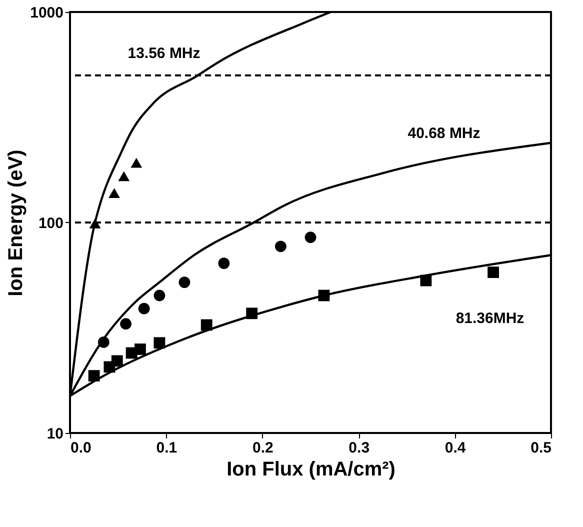 Image resolution: width=583 pixels, height=527 pixels. I want to click on x-axis-title: Ion Flux (mA/cm²), so click(311, 469).